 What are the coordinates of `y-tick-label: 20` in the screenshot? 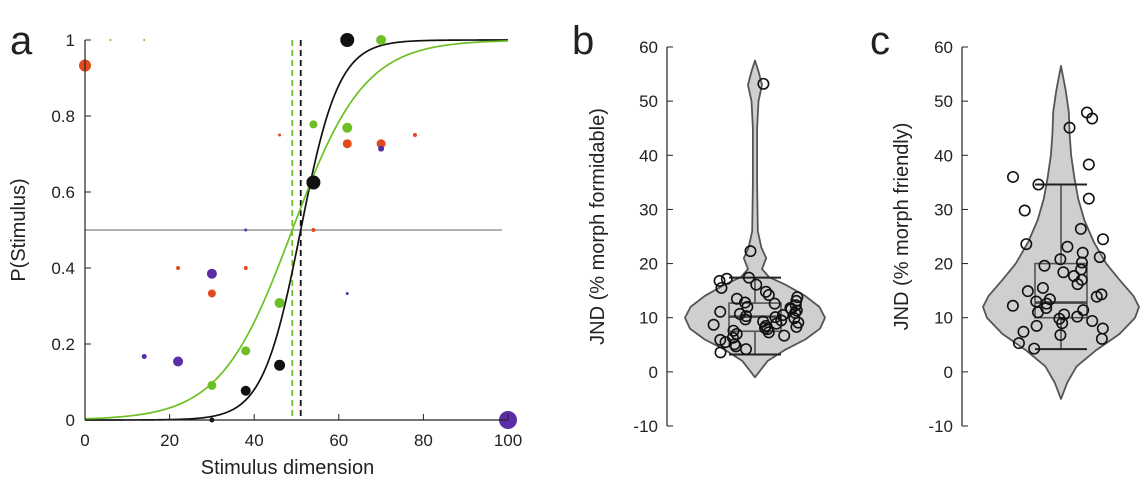 It's located at (648, 264).